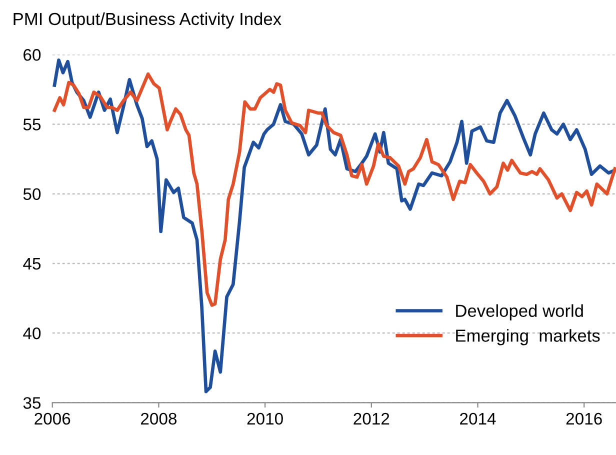 Image resolution: width=616 pixels, height=455 pixels. What do you see at coordinates (32, 55) in the screenshot?
I see `y-tick-label: 60` at bounding box center [32, 55].